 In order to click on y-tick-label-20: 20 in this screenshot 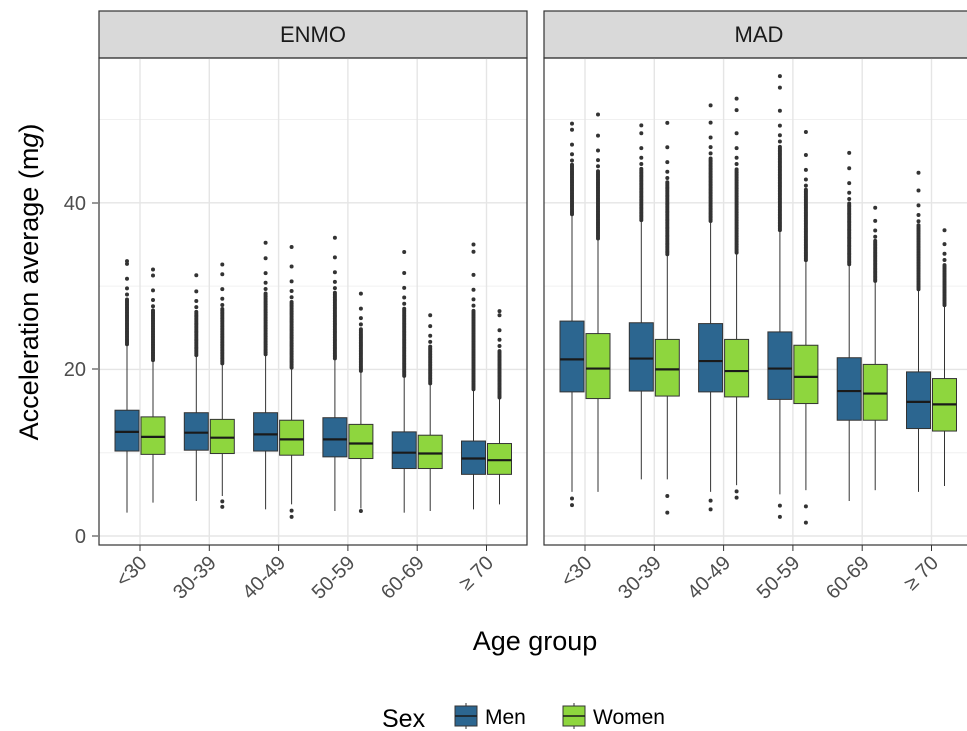, I will do `click(75, 370)`.